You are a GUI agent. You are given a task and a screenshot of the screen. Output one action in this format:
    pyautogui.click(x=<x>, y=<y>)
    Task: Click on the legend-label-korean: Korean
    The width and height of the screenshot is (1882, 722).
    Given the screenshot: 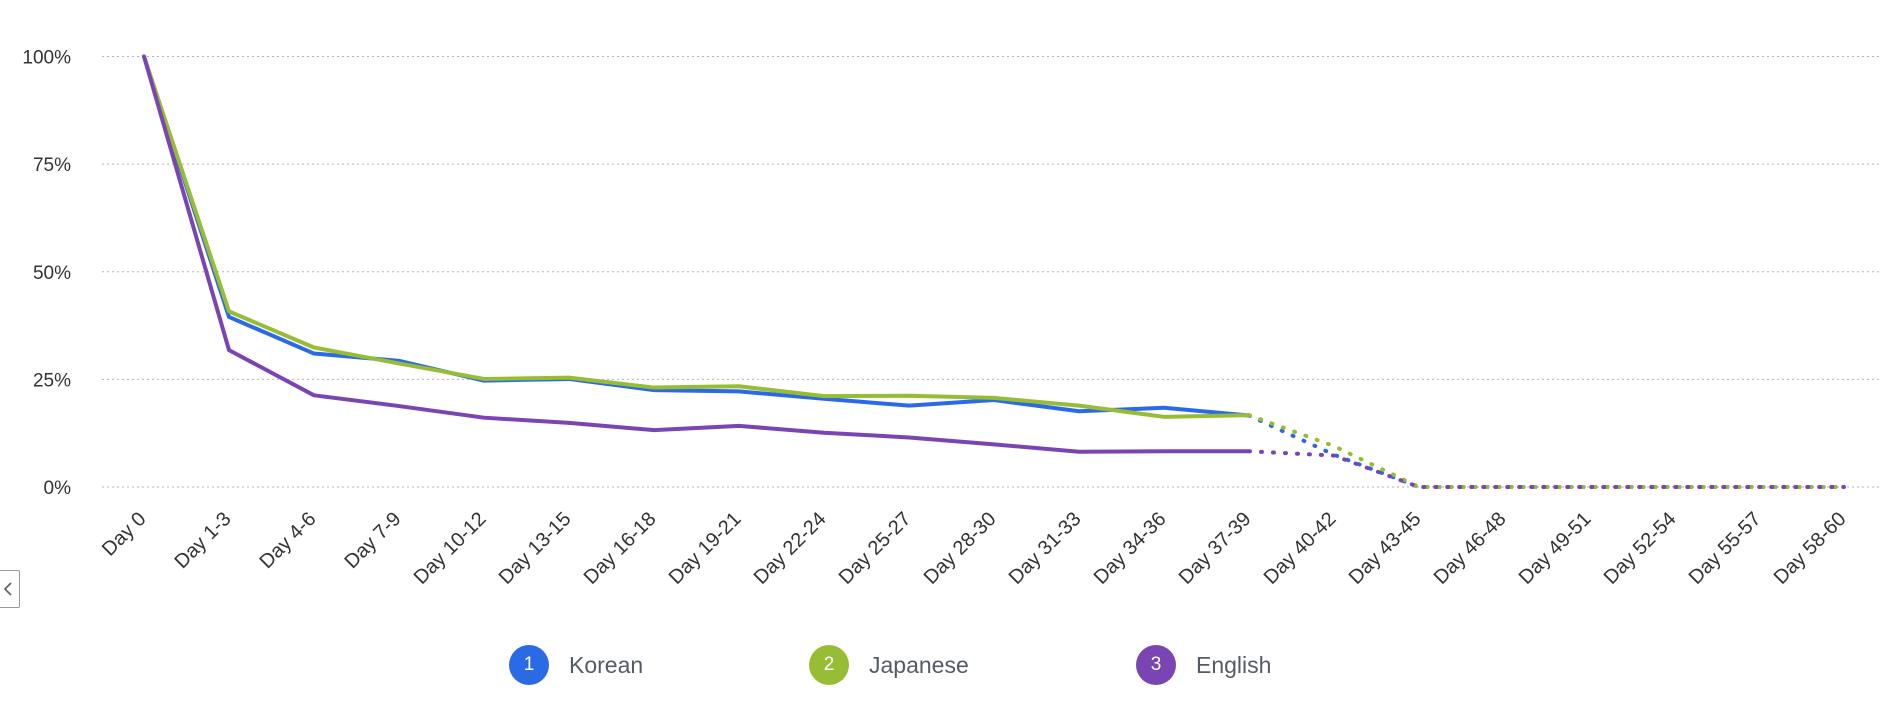 What is the action you would take?
    pyautogui.click(x=606, y=664)
    